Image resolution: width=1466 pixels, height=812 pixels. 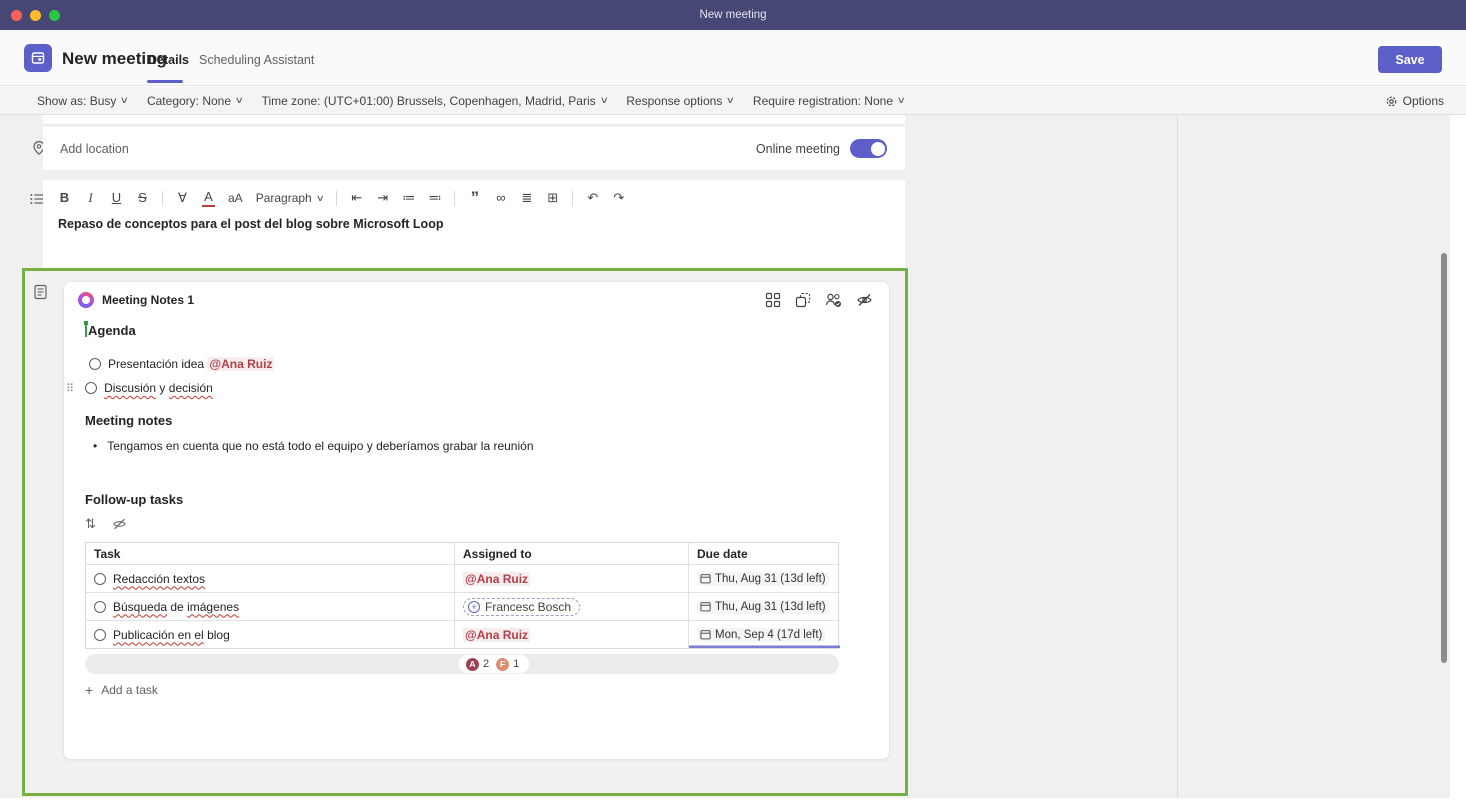 I want to click on drag-handle-icon: ⠿, so click(x=70, y=388).